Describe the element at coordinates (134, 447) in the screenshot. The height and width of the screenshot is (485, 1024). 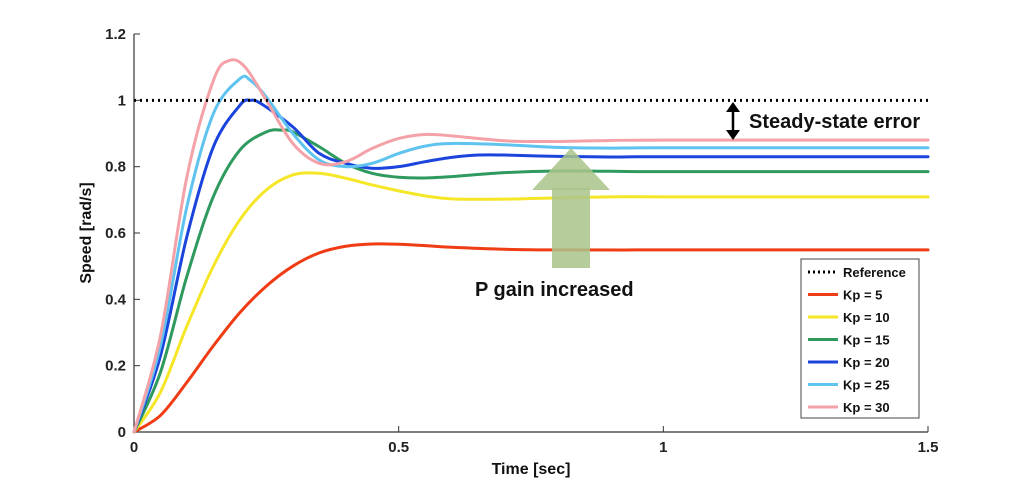
I see `x-tick-label: 0` at that location.